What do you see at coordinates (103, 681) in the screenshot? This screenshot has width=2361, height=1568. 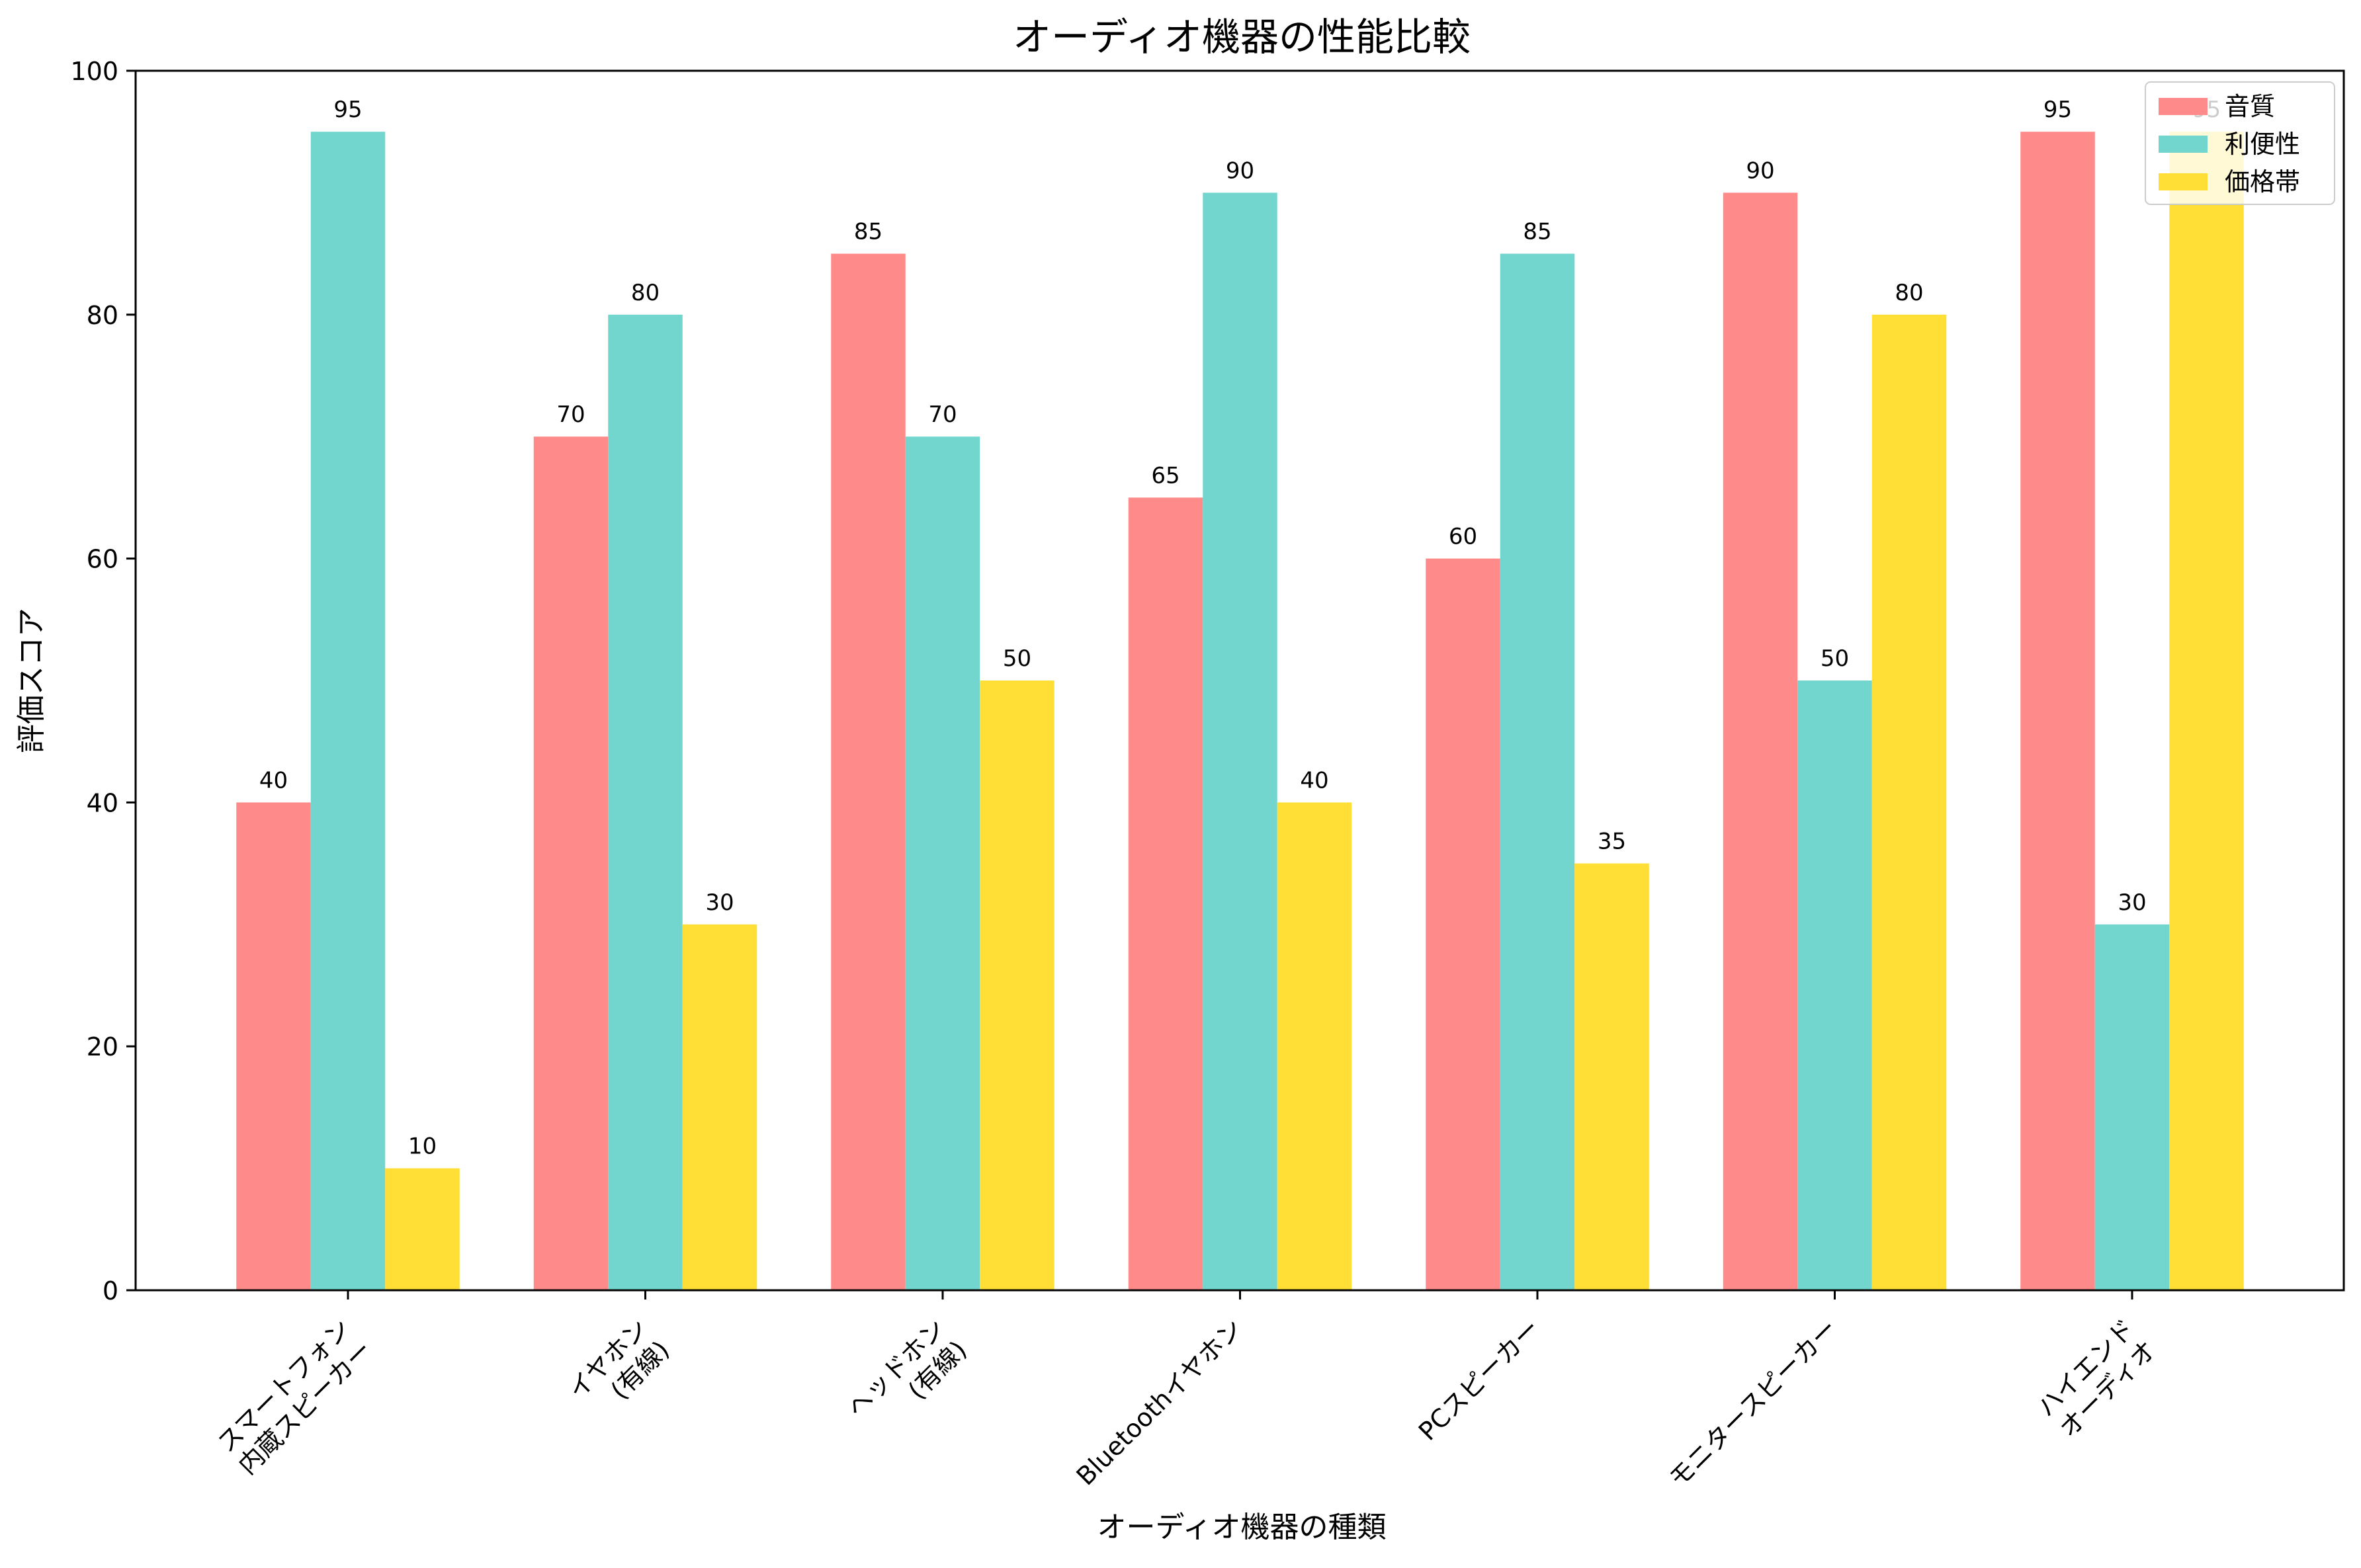 I see `y-axis: 0 20 40 60 80 100` at bounding box center [103, 681].